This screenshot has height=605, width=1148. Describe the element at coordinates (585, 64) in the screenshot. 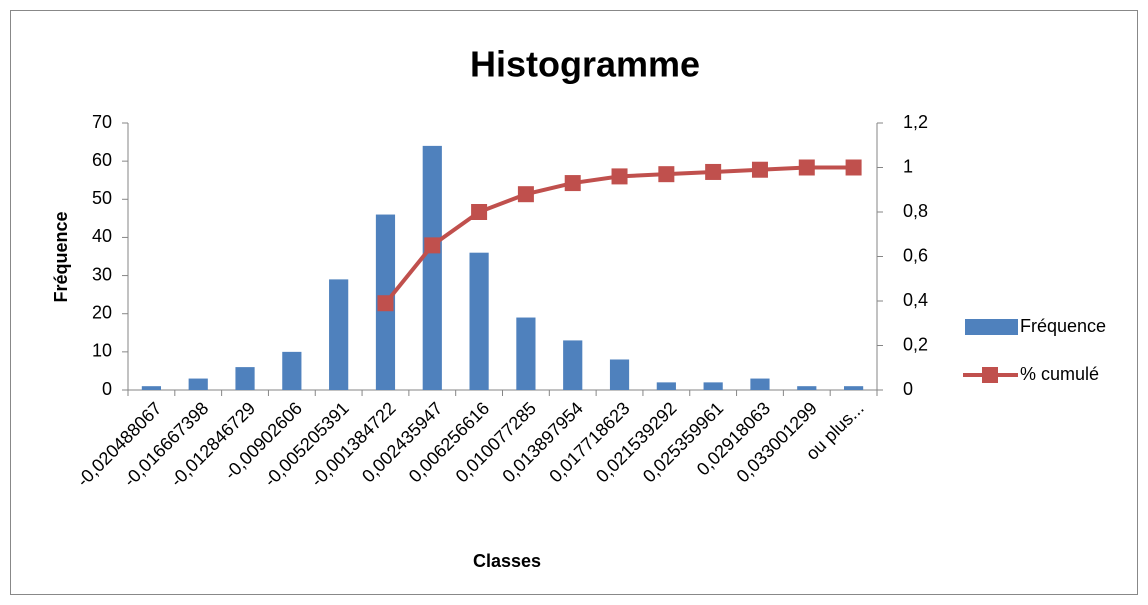

I see `chart-title: Histogramme` at that location.